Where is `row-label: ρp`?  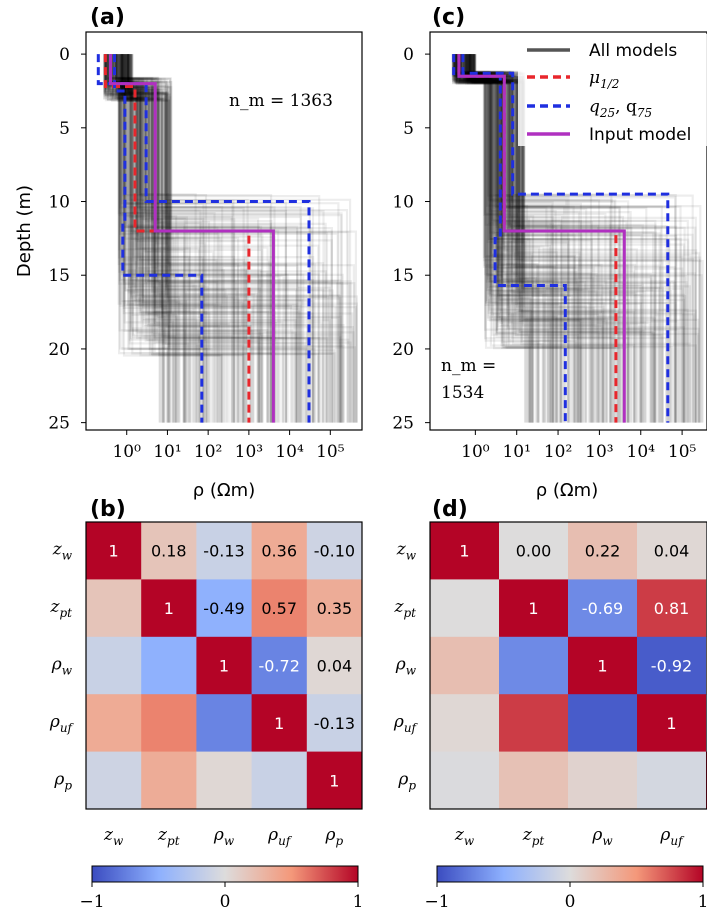 row-label: ρp is located at coordinates (62, 780).